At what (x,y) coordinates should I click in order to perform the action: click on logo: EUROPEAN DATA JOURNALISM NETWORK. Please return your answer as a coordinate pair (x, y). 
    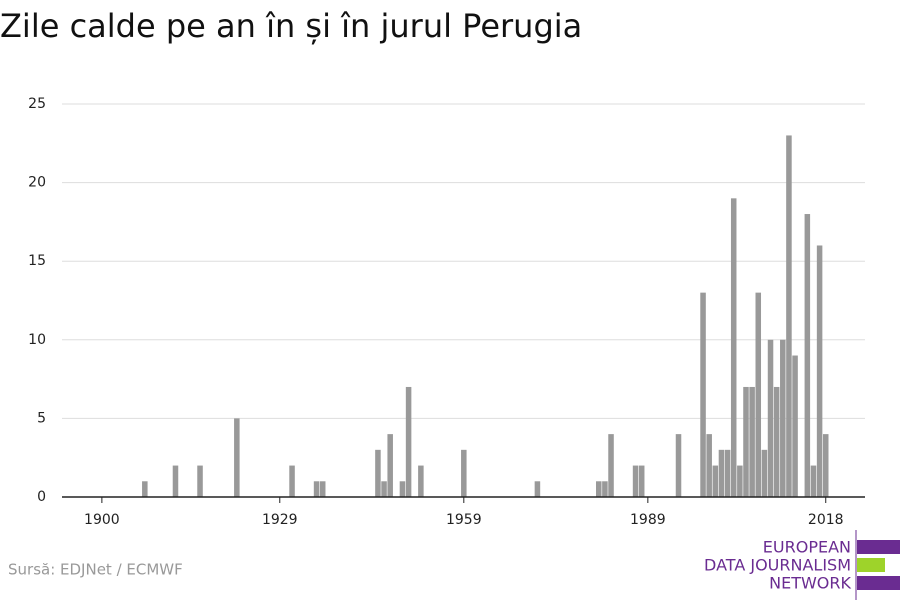
    Looking at the image, I should click on (802, 565).